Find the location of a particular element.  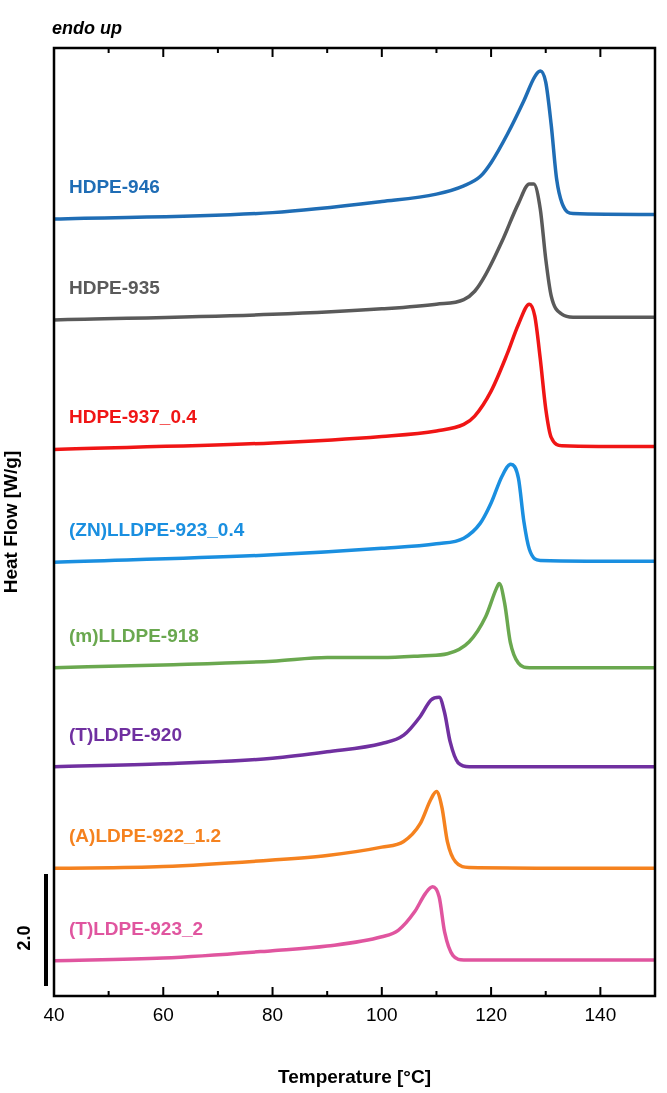

text: endo up is located at coordinates (87, 28).